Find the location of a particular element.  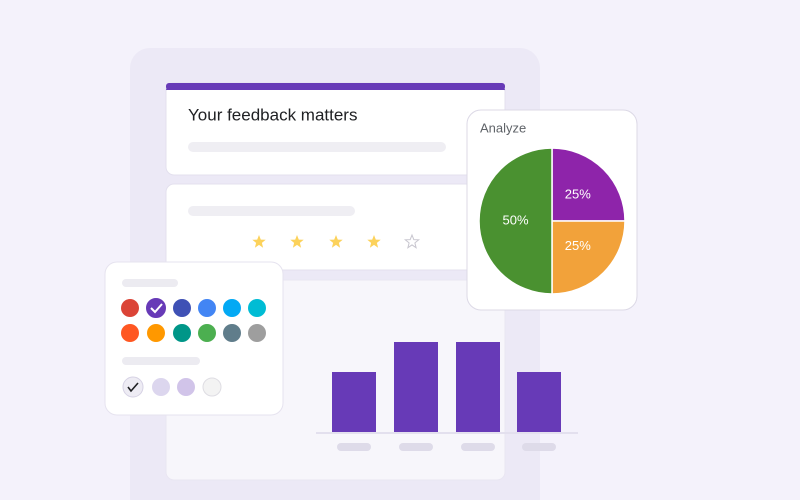

pie-chart: 25% 25% 50% is located at coordinates (552, 221).